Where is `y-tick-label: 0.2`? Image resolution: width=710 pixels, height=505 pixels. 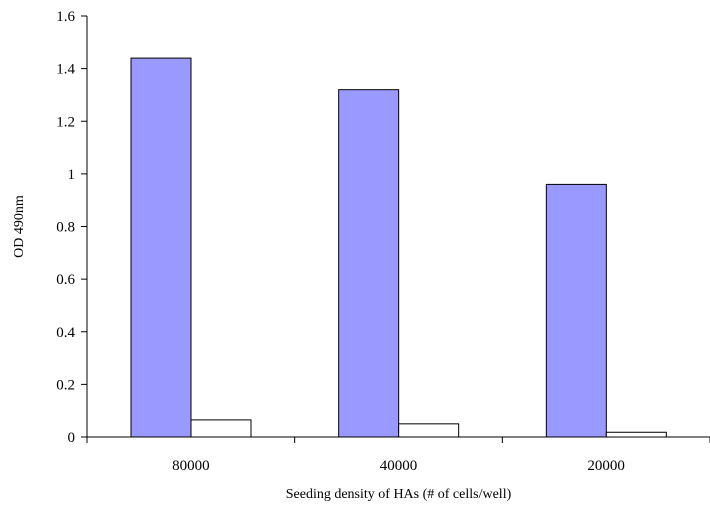
y-tick-label: 0.2 is located at coordinates (65, 385).